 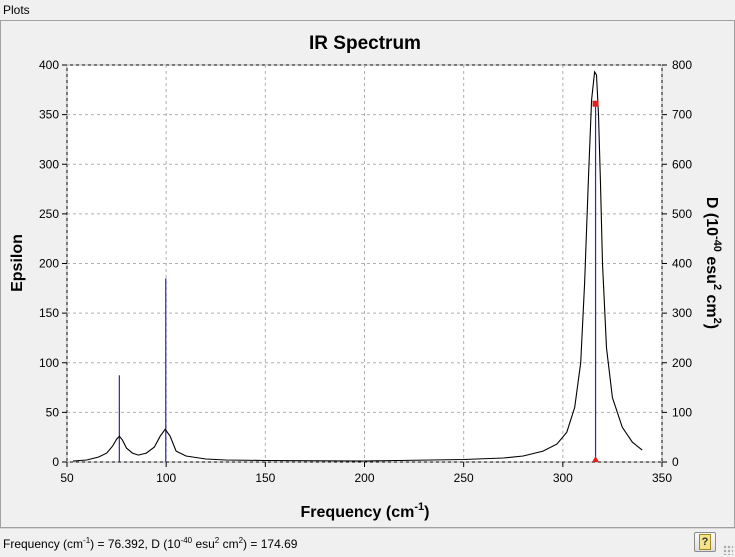 What do you see at coordinates (464, 478) in the screenshot?
I see `x-tick-label: 250` at bounding box center [464, 478].